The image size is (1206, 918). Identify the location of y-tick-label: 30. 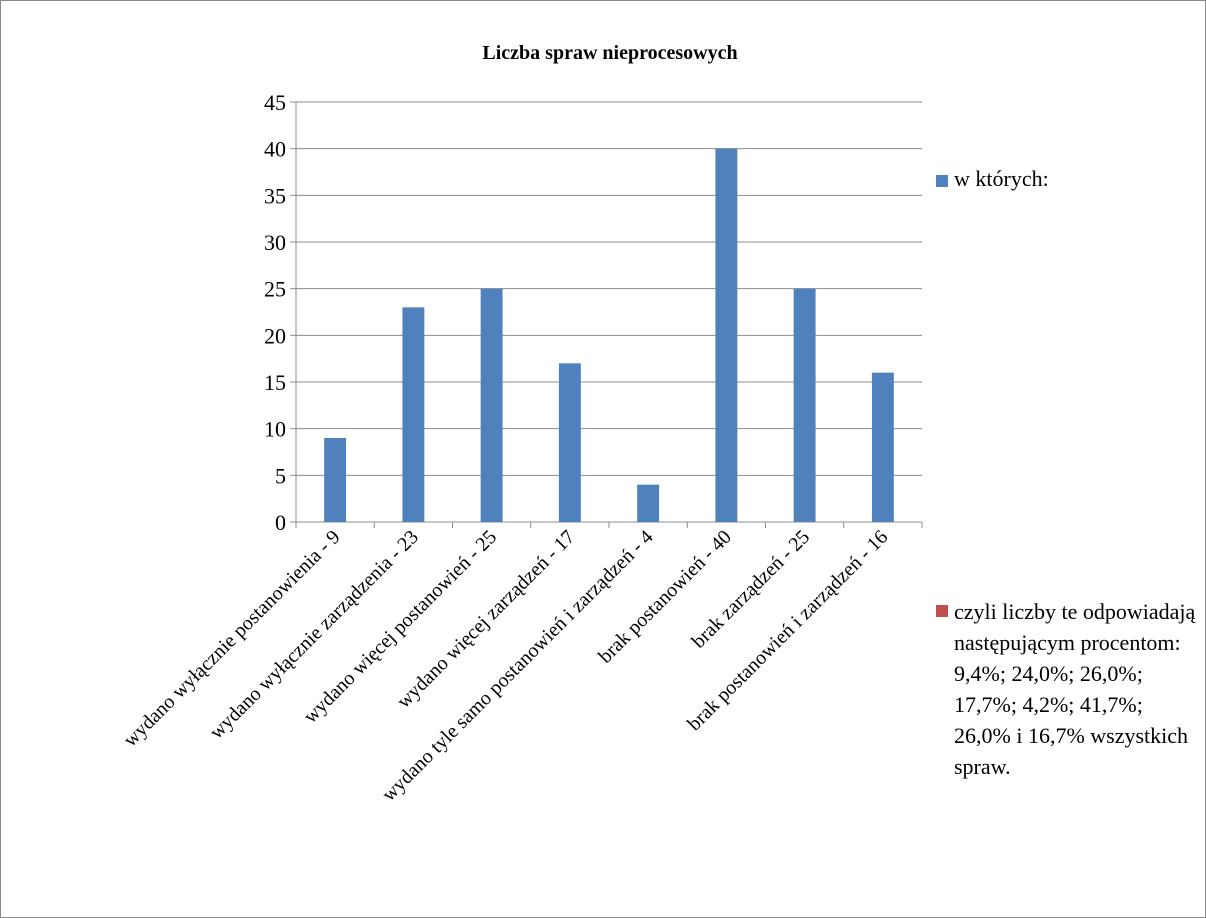
(275, 242).